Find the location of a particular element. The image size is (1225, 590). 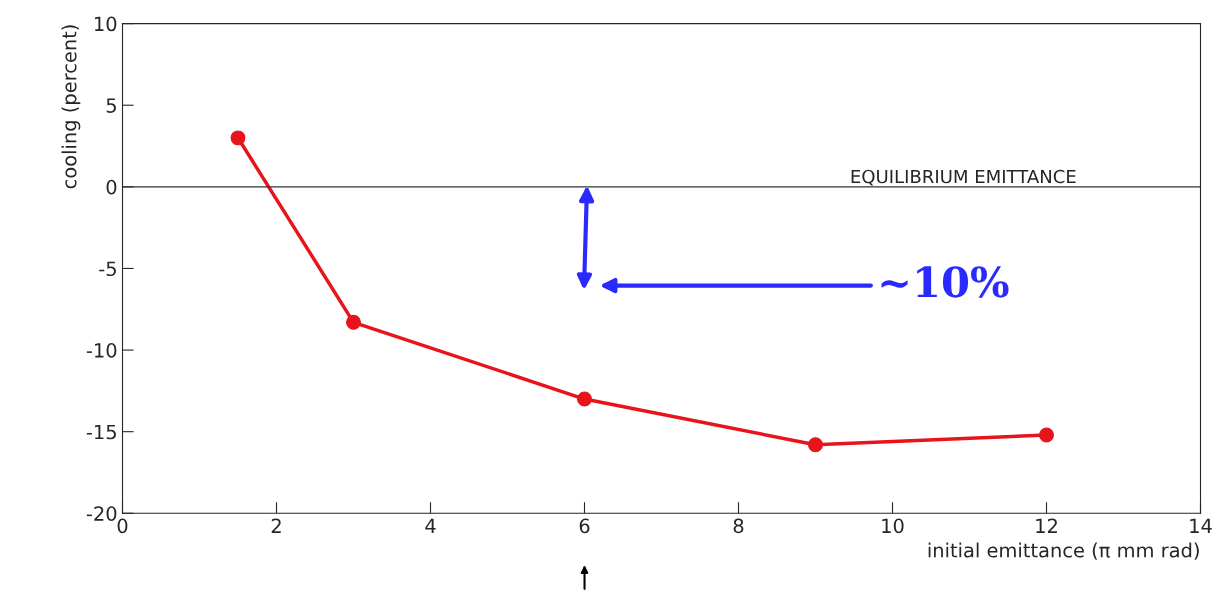

y-tick-label: 10 is located at coordinates (106, 24).